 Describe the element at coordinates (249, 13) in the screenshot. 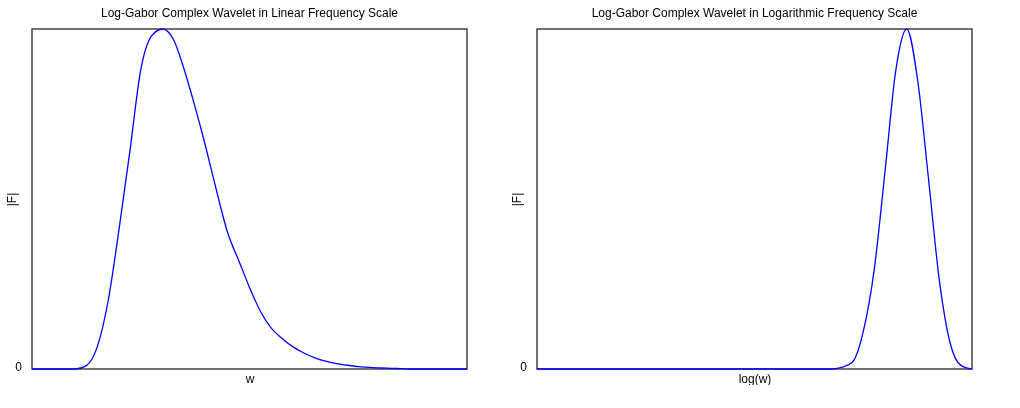

I see `chart-title: Log-Gabor Complex Wavelet in Linear Frequency Scale` at that location.